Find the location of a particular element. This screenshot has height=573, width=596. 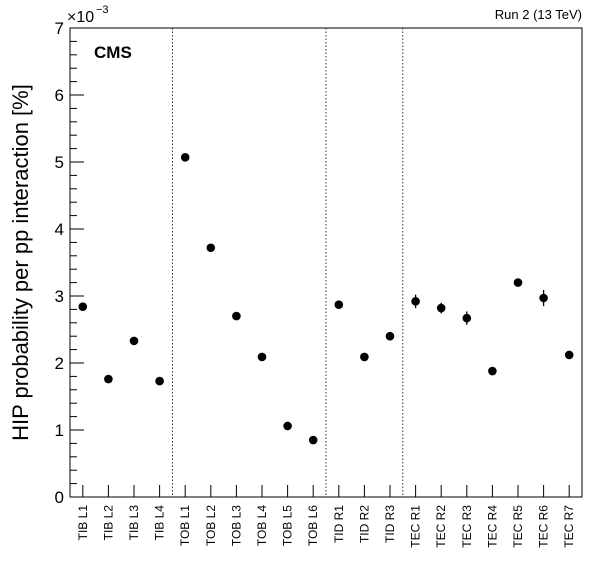

y-tick-label: 5 is located at coordinates (59, 162).